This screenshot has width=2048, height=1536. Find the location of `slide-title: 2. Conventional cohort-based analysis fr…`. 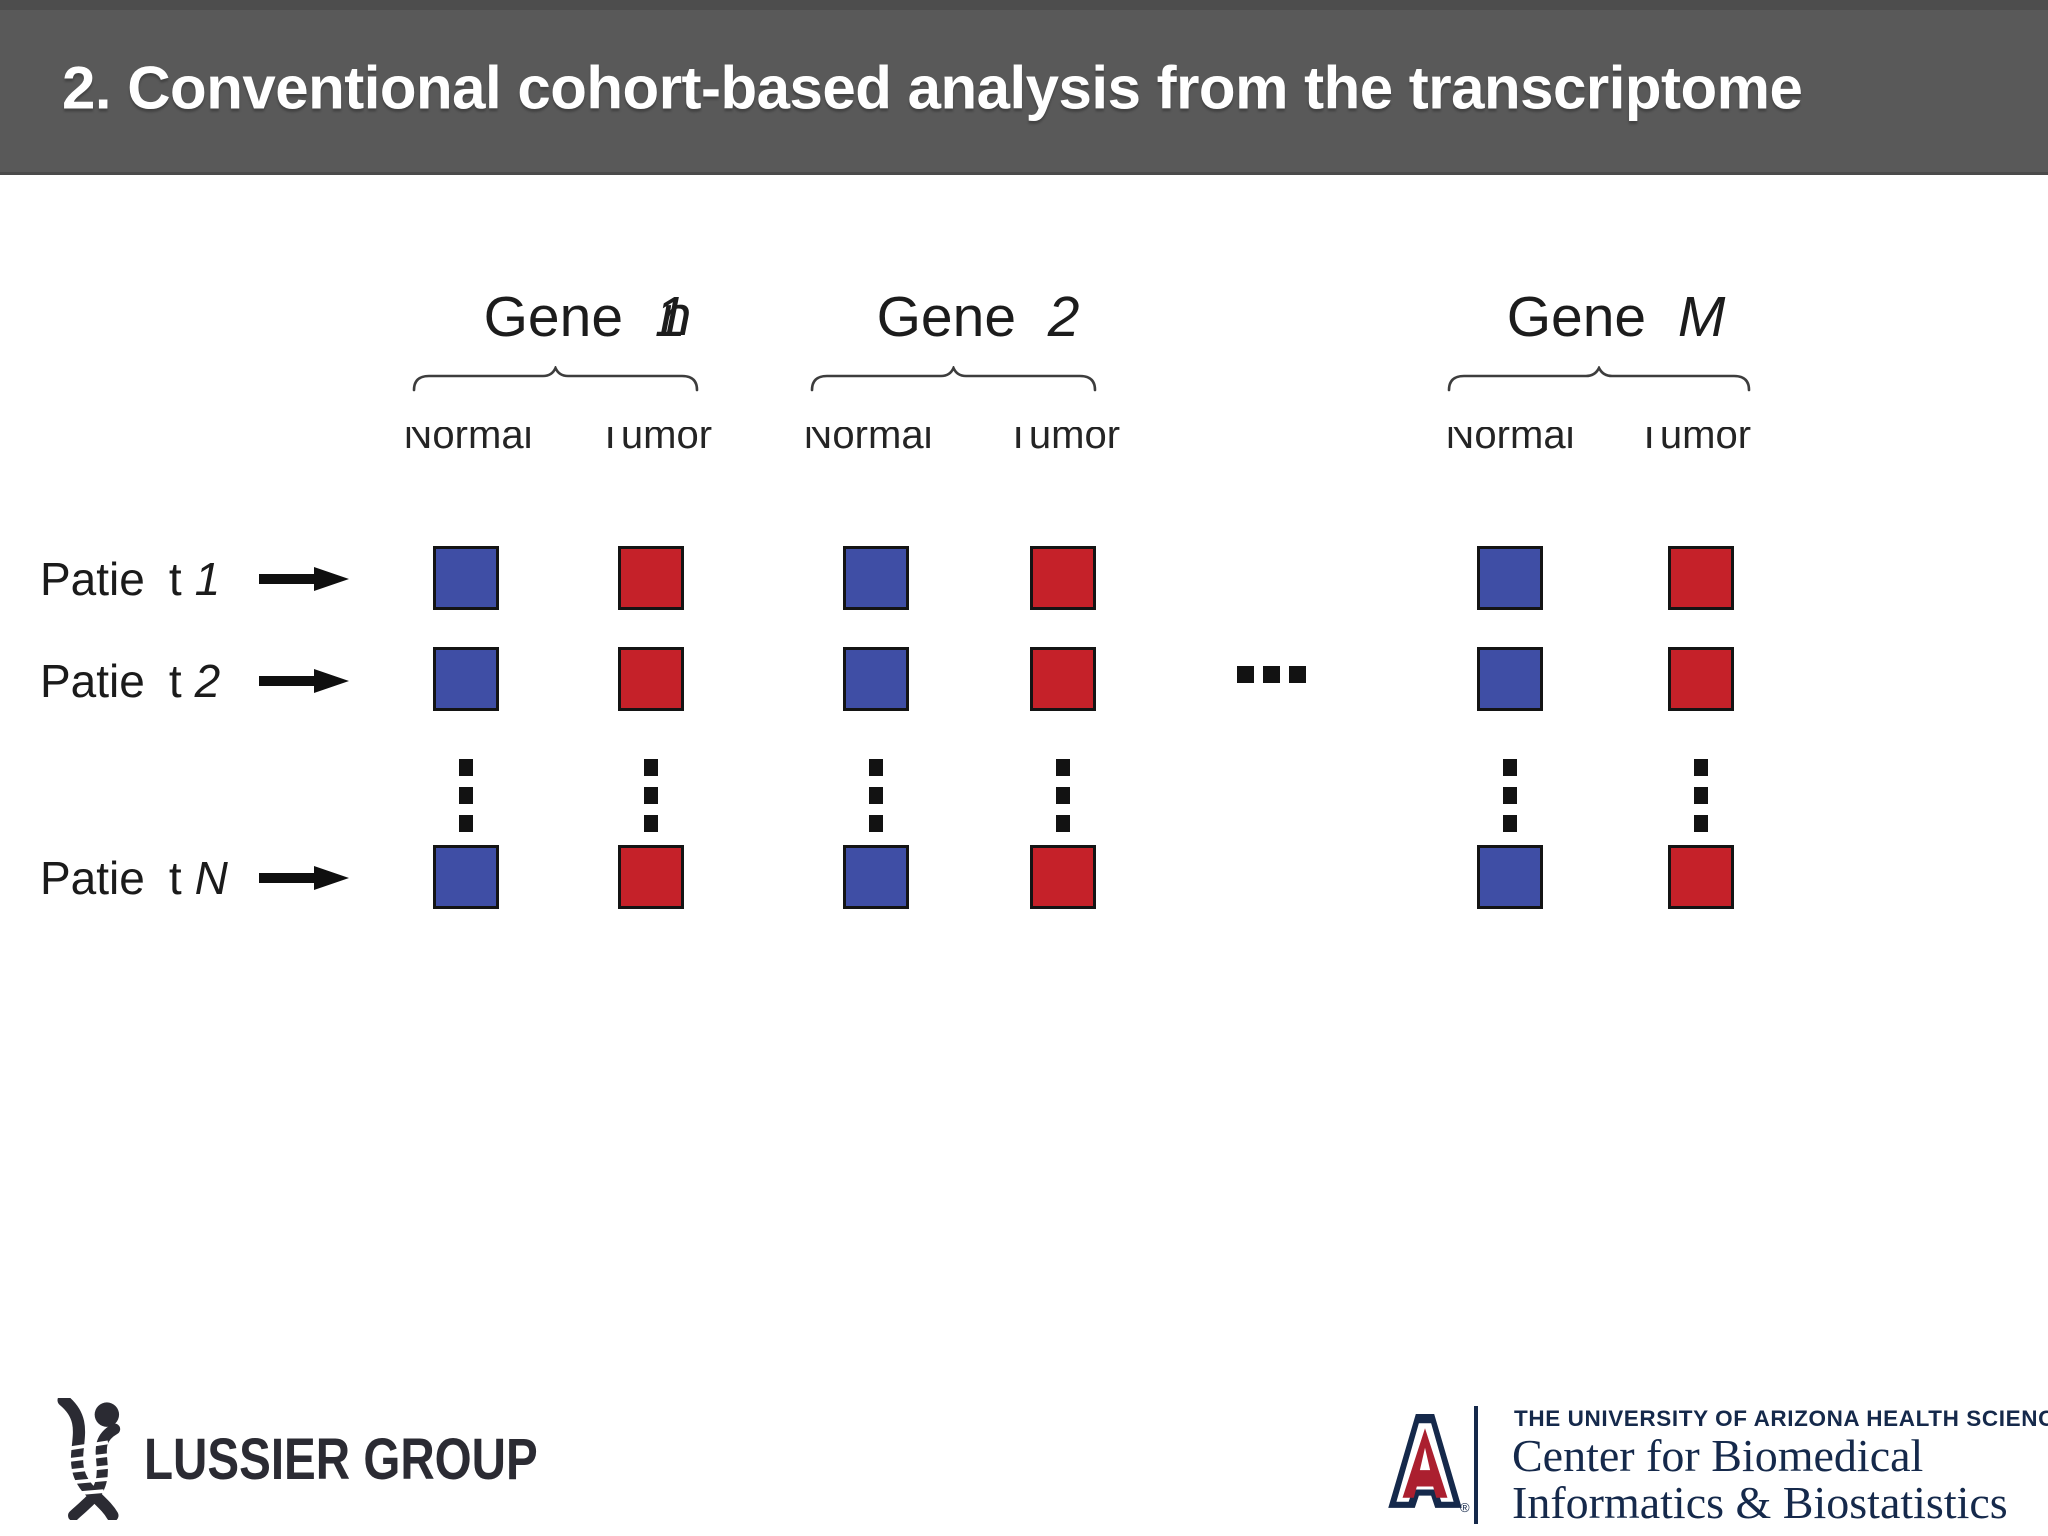

slide-title: 2. Conventional cohort-based analysis fr… is located at coordinates (932, 88).